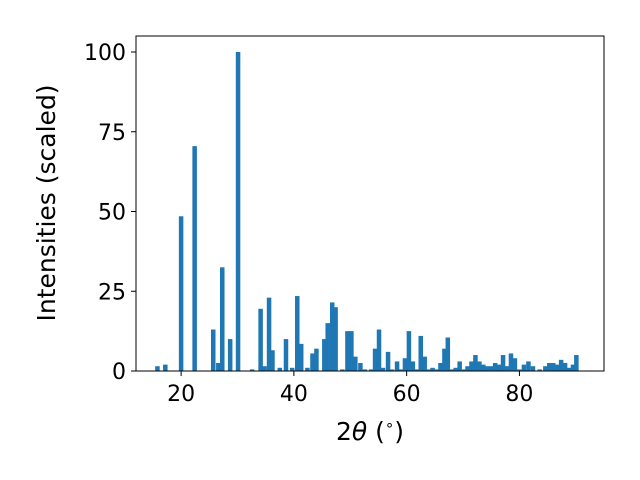  I want to click on x-tick-label: 60, so click(407, 394).